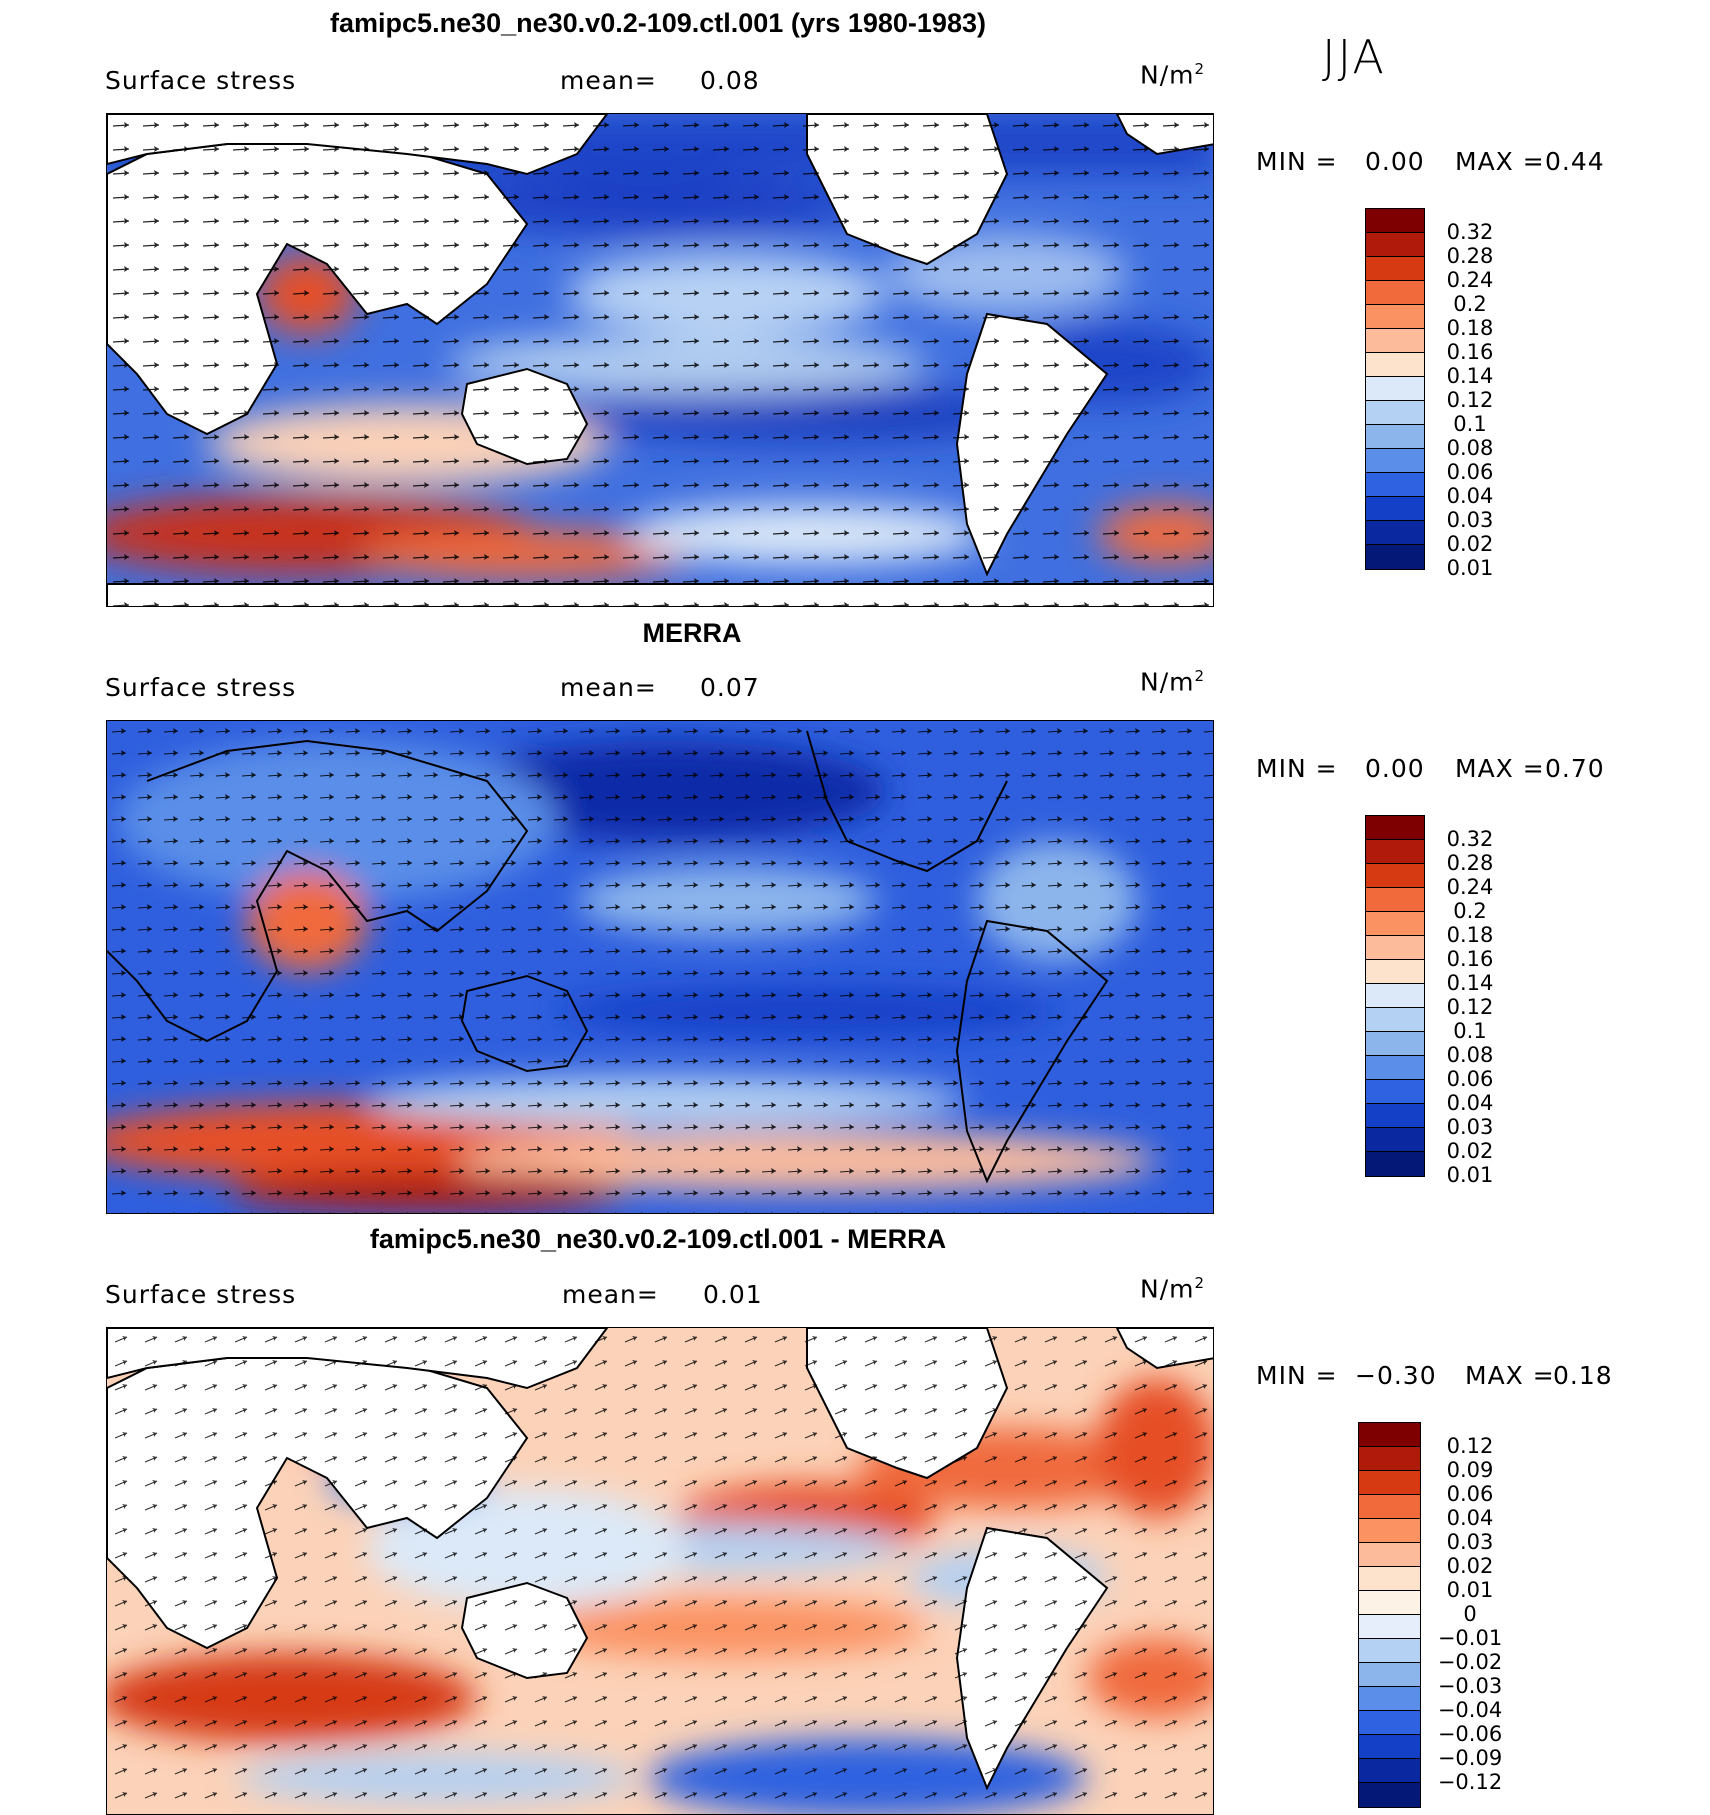  Describe the element at coordinates (1297, 768) in the screenshot. I see `panel-2-min-label: MIN =` at that location.